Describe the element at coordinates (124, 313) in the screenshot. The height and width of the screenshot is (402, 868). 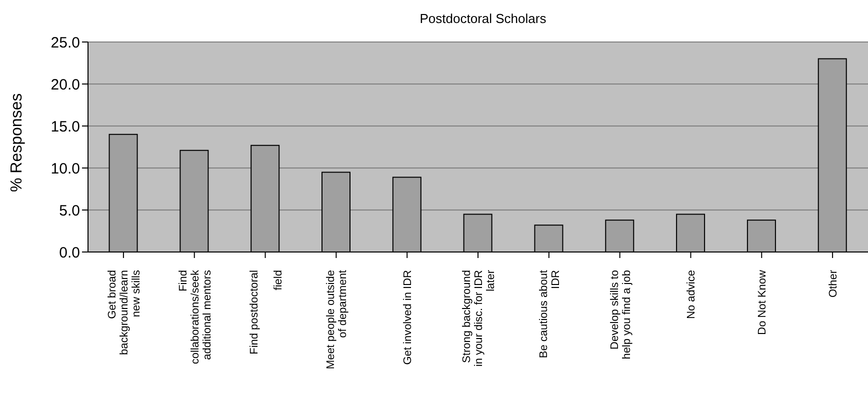
I see `x-tick-label: Get broad background/learn new skills` at that location.